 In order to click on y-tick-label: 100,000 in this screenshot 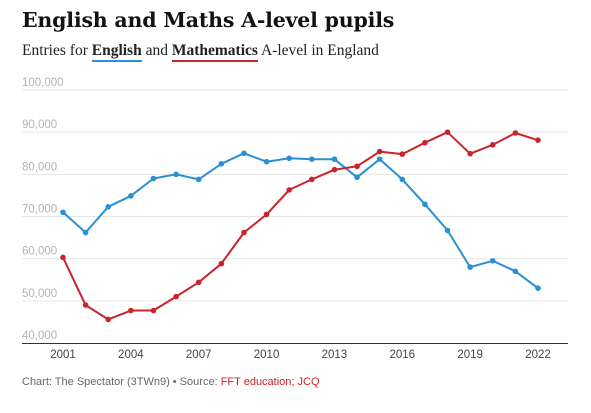, I will do `click(43, 83)`.